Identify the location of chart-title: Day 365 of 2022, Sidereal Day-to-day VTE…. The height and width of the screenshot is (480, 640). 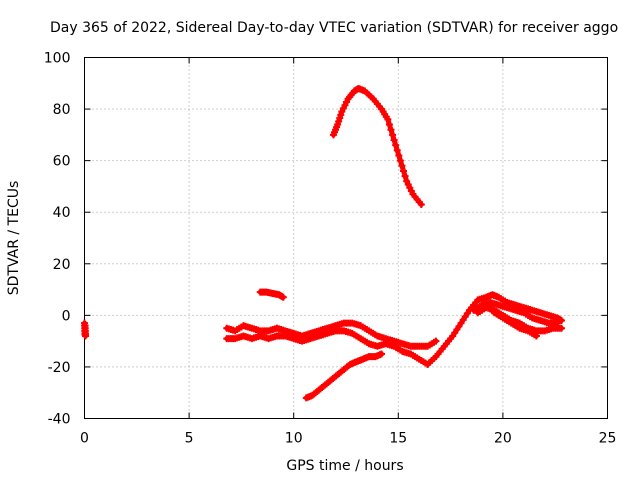
(334, 28).